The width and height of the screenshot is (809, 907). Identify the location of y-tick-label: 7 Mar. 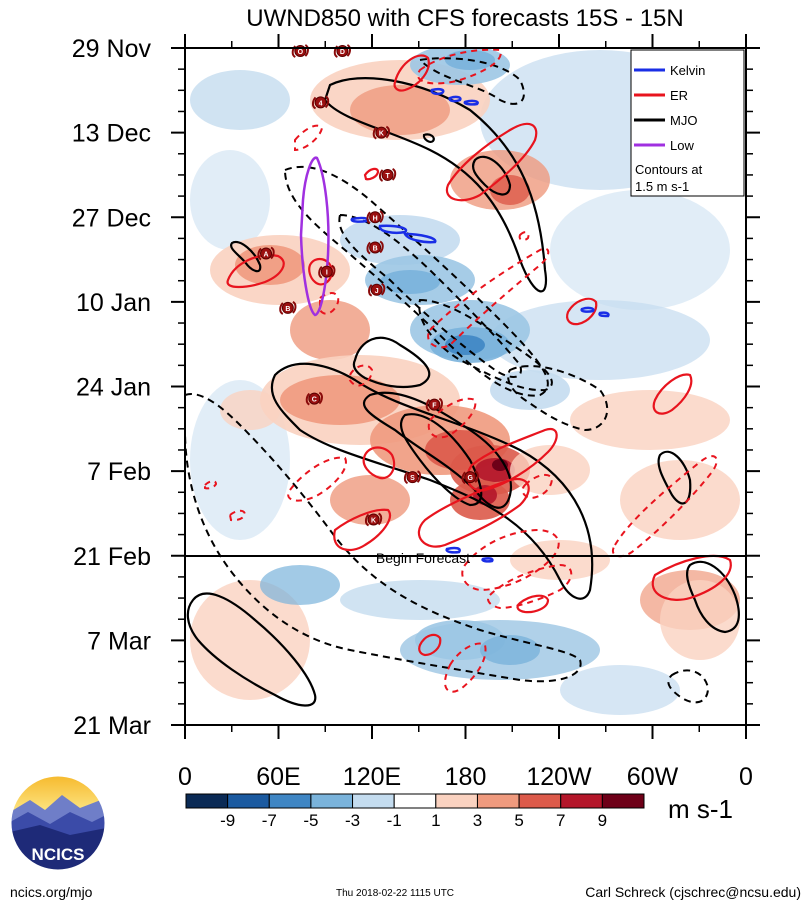
(119, 641).